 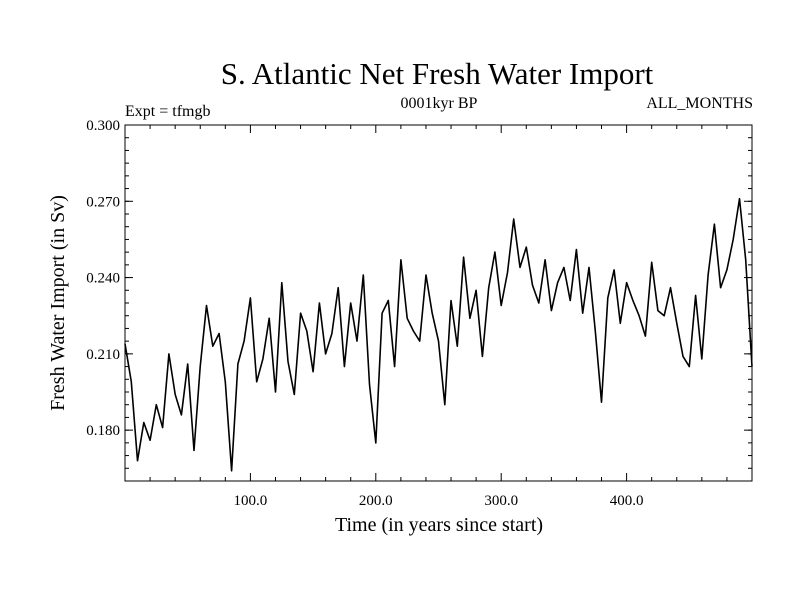 What do you see at coordinates (439, 103) in the screenshot?
I see `chart-subtitle-center: 0001kyr BP` at bounding box center [439, 103].